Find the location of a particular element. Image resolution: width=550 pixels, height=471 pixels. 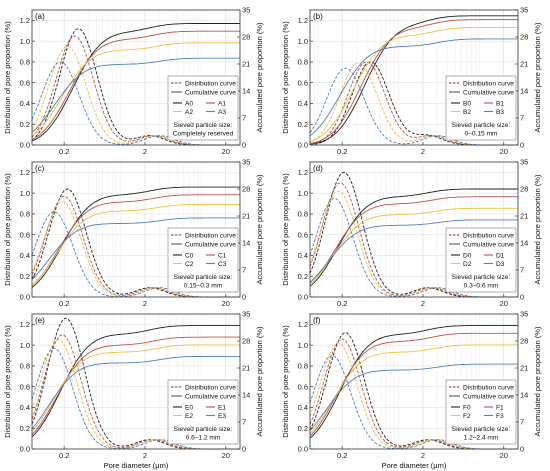

cumulative-curve-A0 is located at coordinates (135, 82).